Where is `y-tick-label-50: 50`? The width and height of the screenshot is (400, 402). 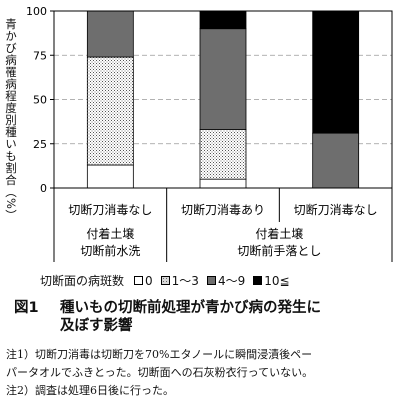 y-tick-label-50: 50 is located at coordinates (40, 100).